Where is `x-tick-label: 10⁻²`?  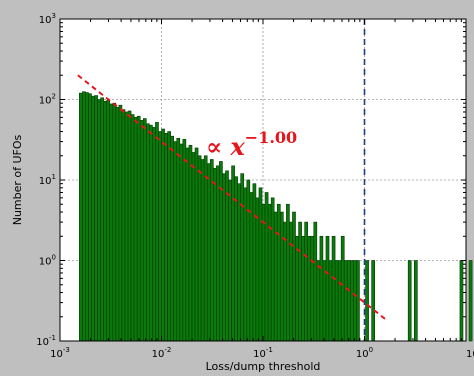
x-tick-label: 10⁻² is located at coordinates (162, 353).